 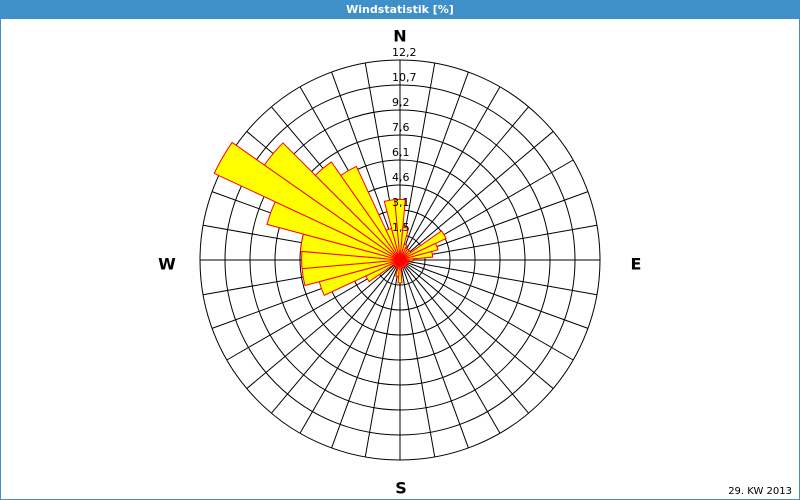 I want to click on ring-label: 10,7, so click(x=404, y=77).